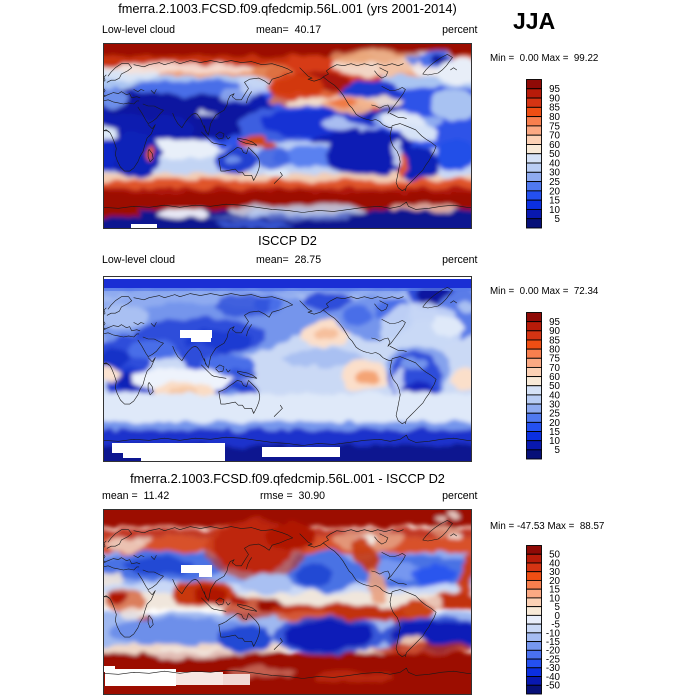 This screenshot has height=700, width=700. I want to click on svg-text: -30, so click(553, 668).